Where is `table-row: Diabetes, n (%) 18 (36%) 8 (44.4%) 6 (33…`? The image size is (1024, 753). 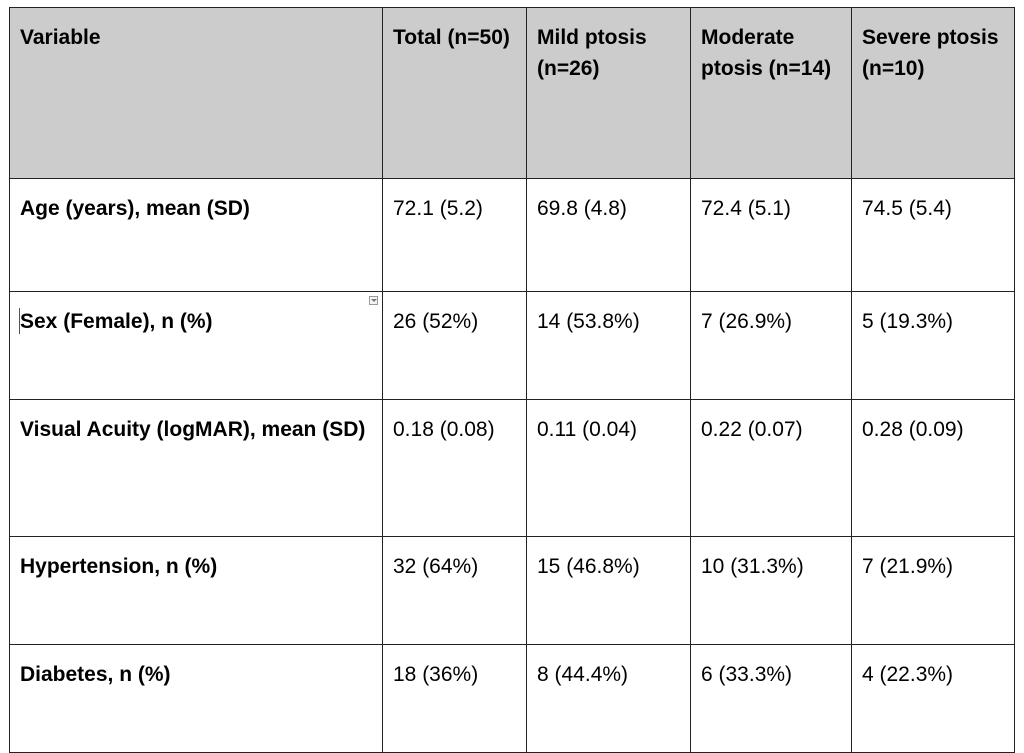
table-row: Diabetes, n (%) 18 (36%) 8 (44.4%) 6 (33… is located at coordinates (512, 698).